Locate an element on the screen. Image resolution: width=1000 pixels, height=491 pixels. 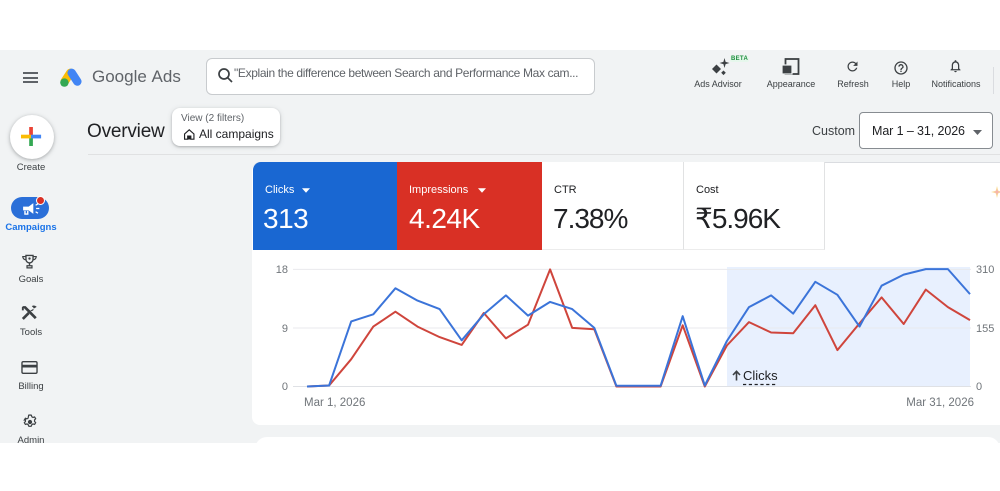
svg-text: 155 is located at coordinates (985, 329).